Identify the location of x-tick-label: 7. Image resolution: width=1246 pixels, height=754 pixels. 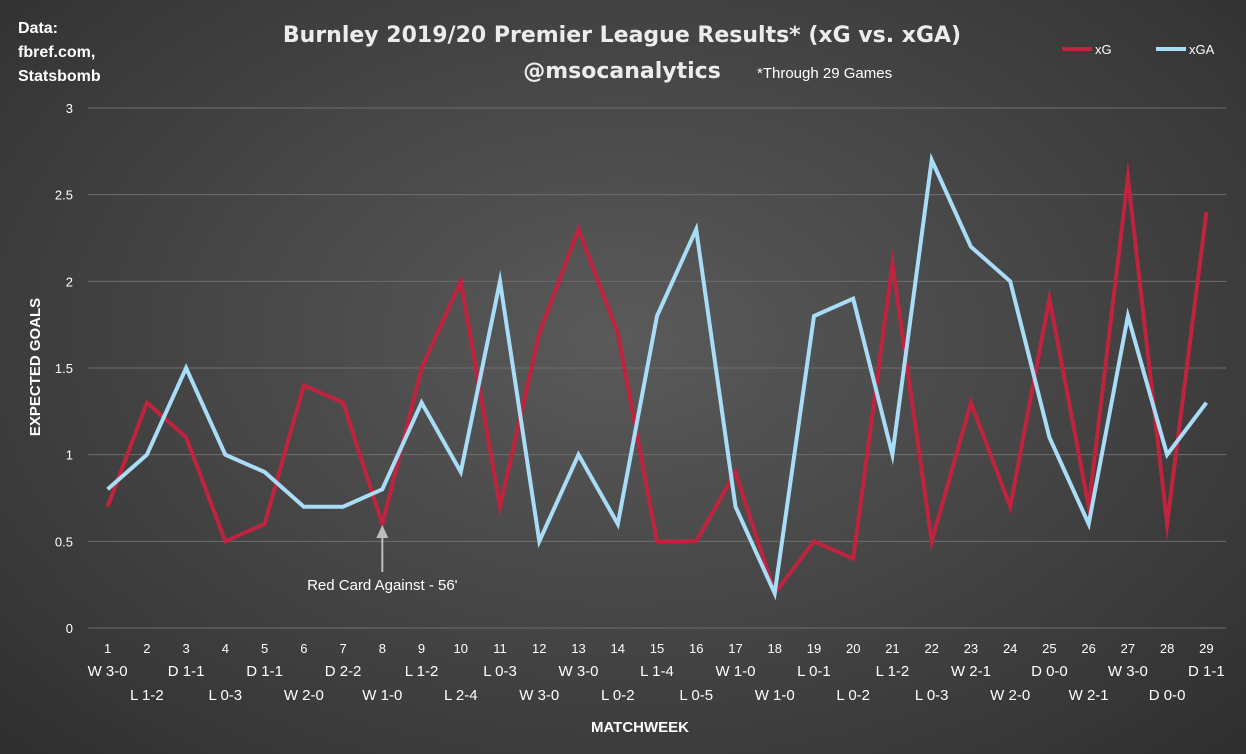
(342, 648).